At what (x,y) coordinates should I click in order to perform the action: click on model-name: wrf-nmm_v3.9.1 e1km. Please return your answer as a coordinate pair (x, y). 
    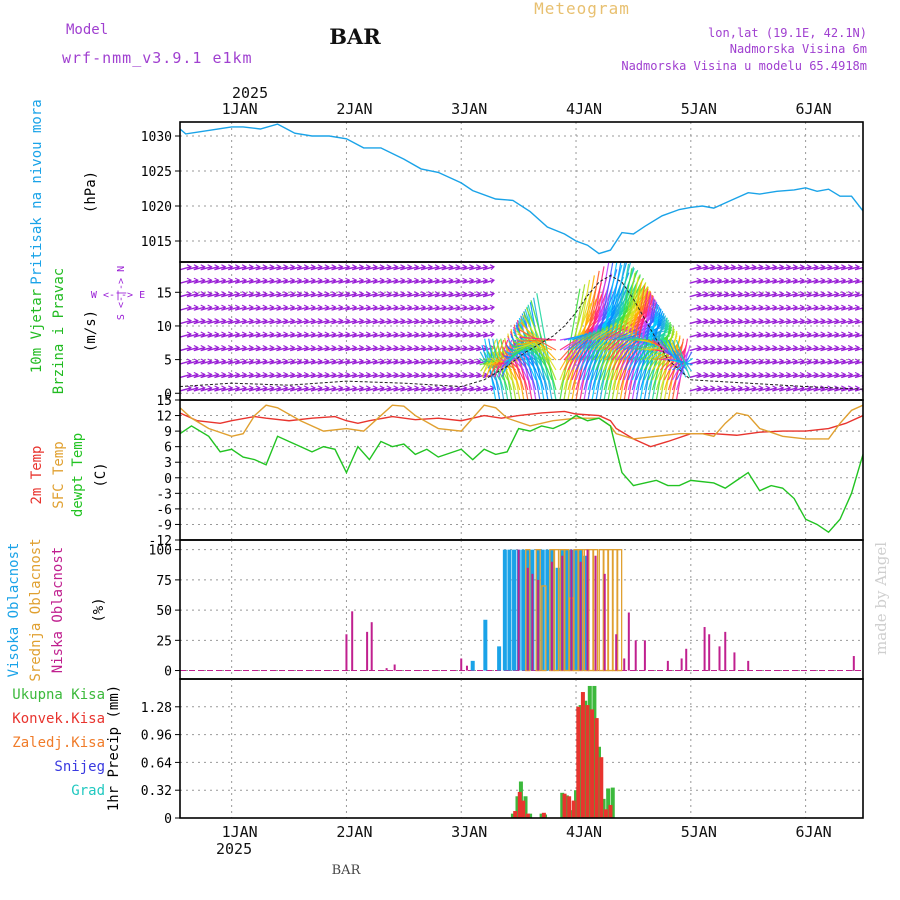
    Looking at the image, I should click on (157, 58).